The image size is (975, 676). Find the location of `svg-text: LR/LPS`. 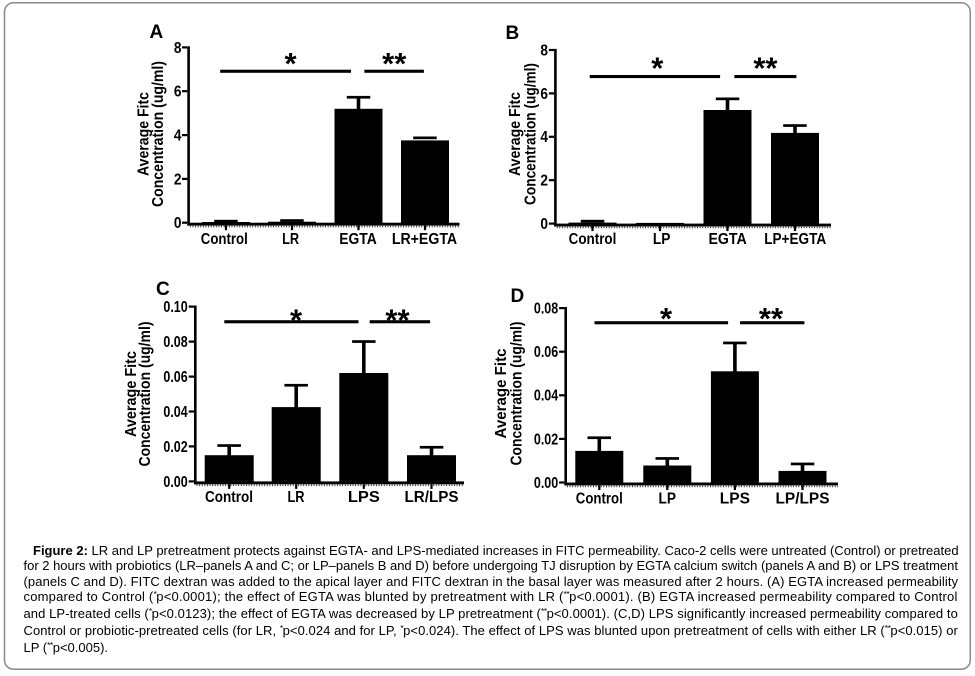

svg-text: LR/LPS is located at coordinates (432, 497).